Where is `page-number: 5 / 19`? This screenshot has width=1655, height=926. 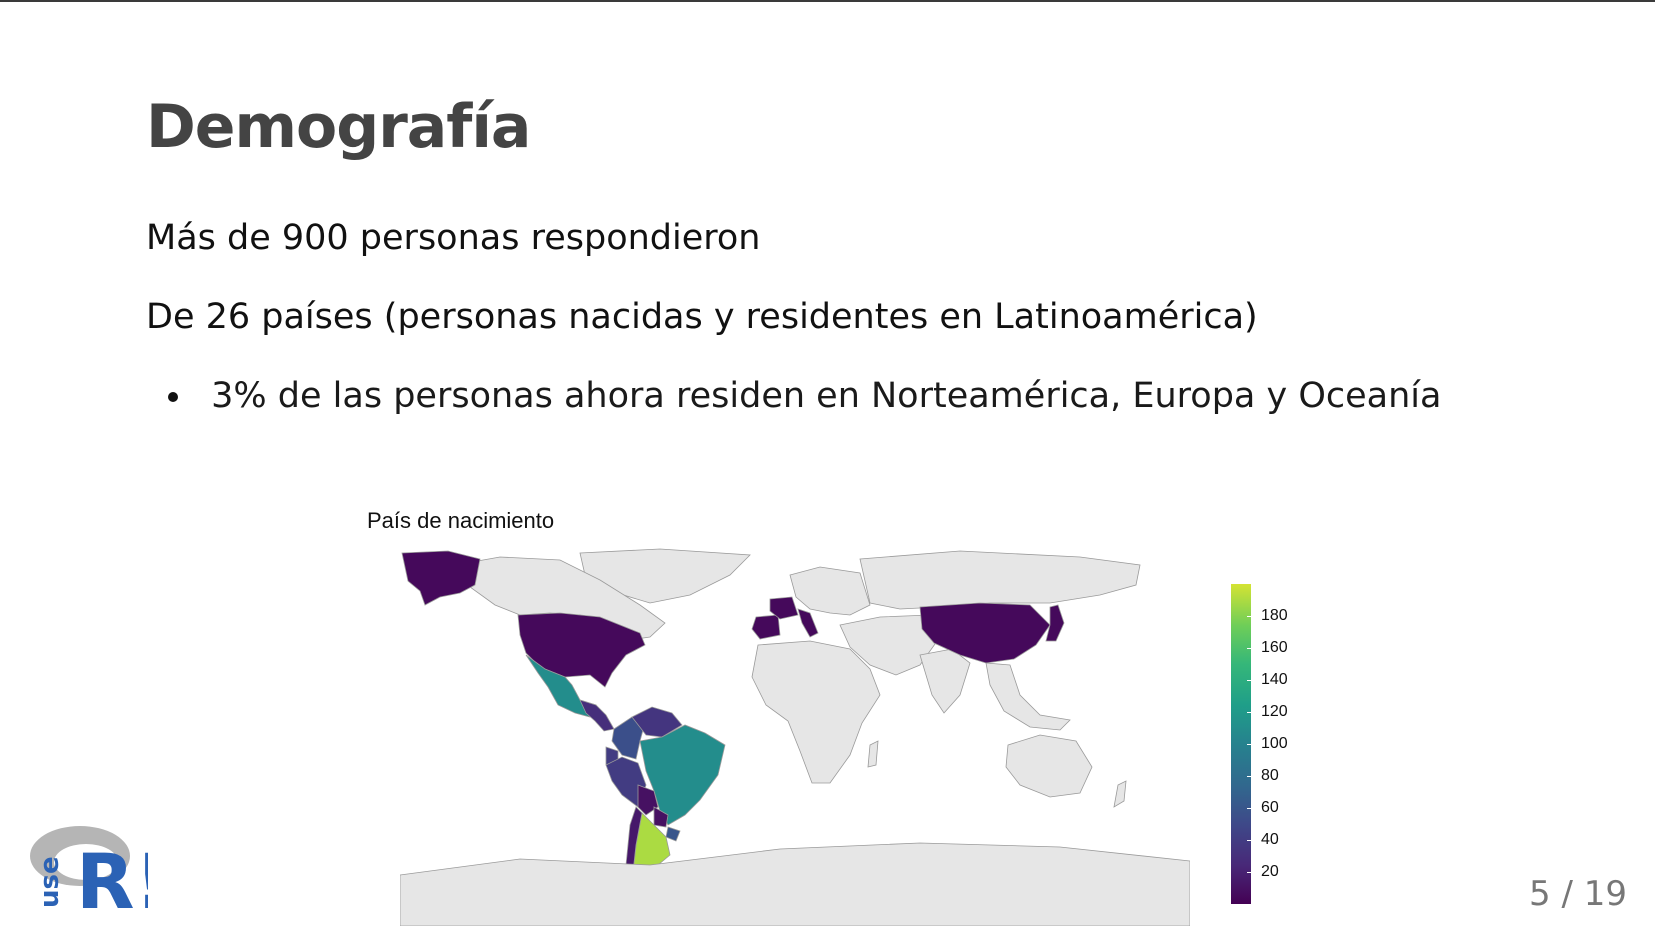
page-number: 5 / 19 is located at coordinates (1578, 894).